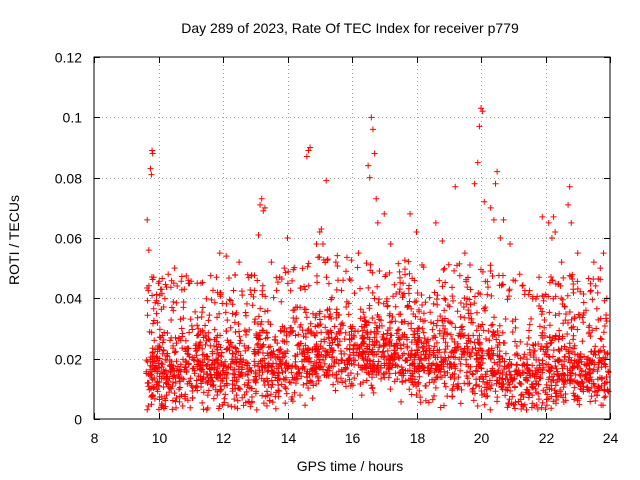 This screenshot has width=640, height=480. I want to click on x-tick-label: 10, so click(160, 438).